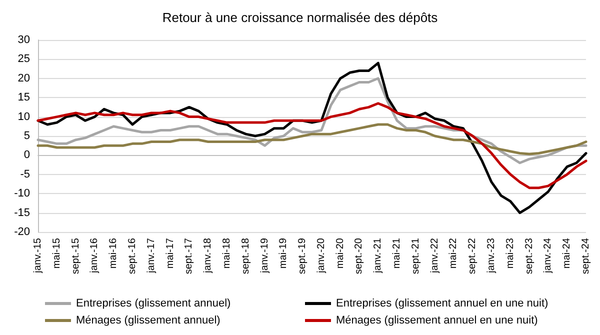 This screenshot has width=600, height=335. Describe the element at coordinates (321, 256) in the screenshot. I see `x-tick-label: janv.-20` at that location.